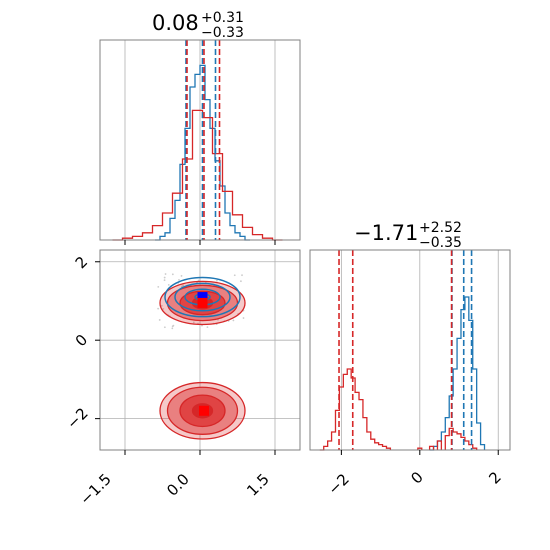  What do you see at coordinates (222, 33) in the screenshot?
I see `title-param1-sub: −0.33` at bounding box center [222, 33].